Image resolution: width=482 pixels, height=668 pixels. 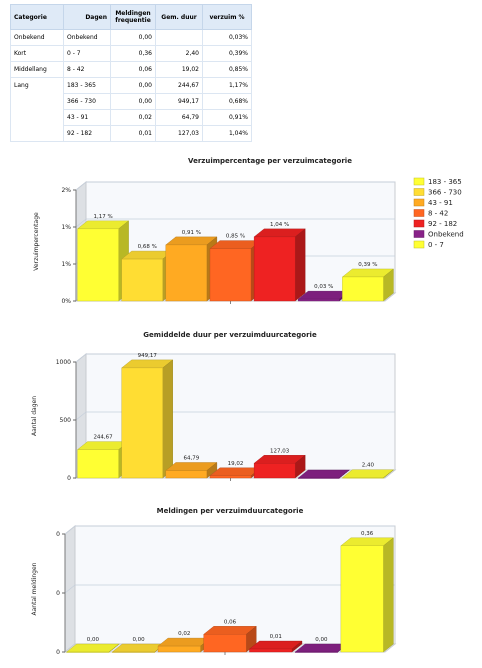 What do you see at coordinates (279, 225) in the screenshot?
I see `data-label: 1,04 %` at bounding box center [279, 225].